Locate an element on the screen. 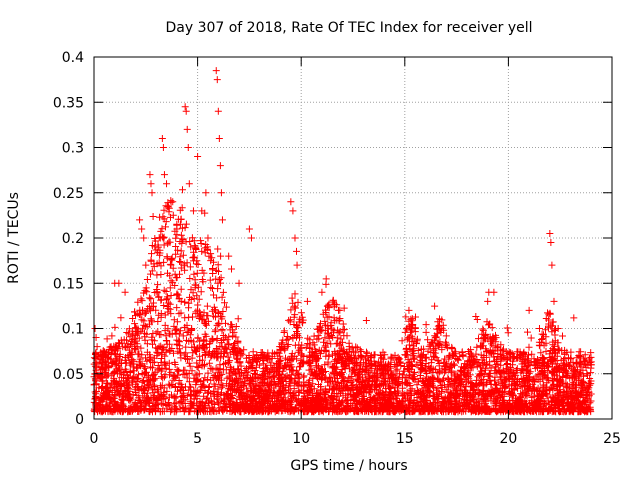 This screenshot has width=640, height=480. x-tick-label: 5 is located at coordinates (197, 439).